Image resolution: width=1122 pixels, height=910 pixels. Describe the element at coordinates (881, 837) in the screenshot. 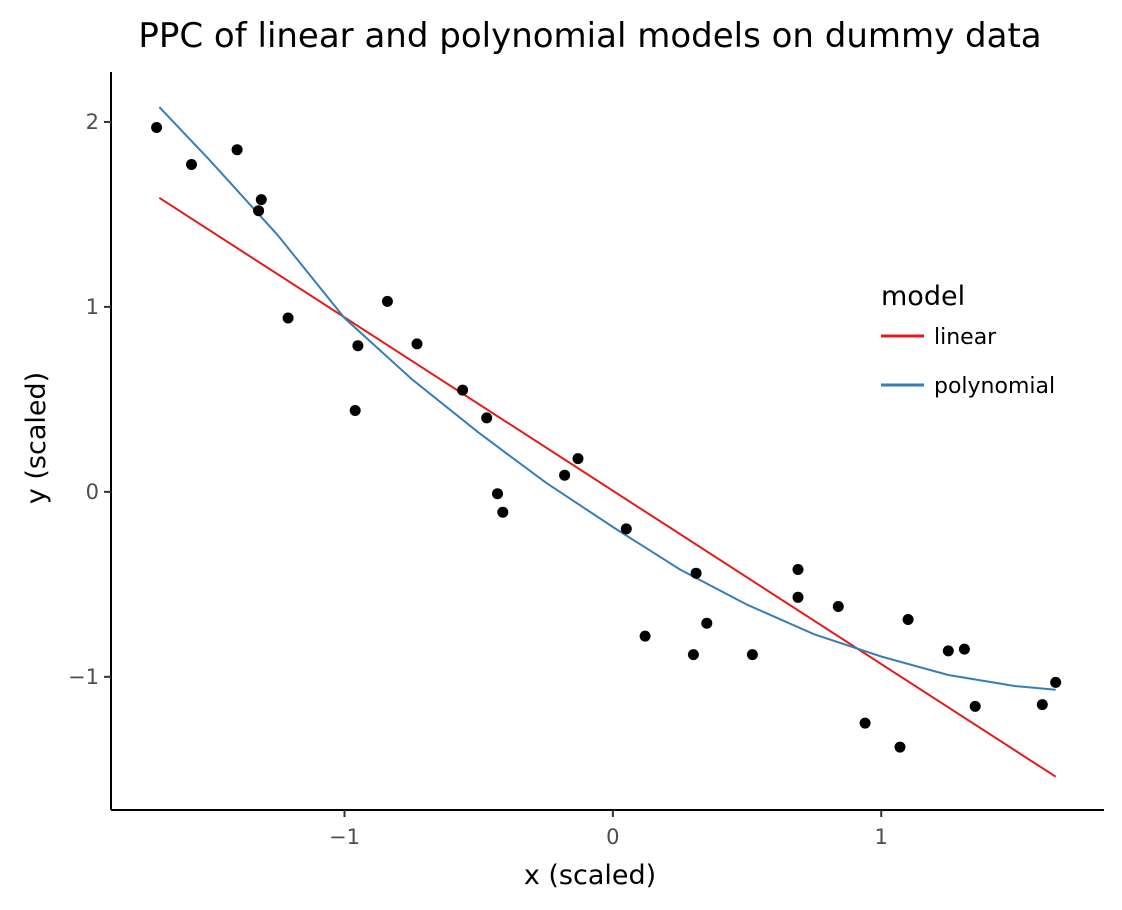

I see `x-tick-label: 1` at that location.